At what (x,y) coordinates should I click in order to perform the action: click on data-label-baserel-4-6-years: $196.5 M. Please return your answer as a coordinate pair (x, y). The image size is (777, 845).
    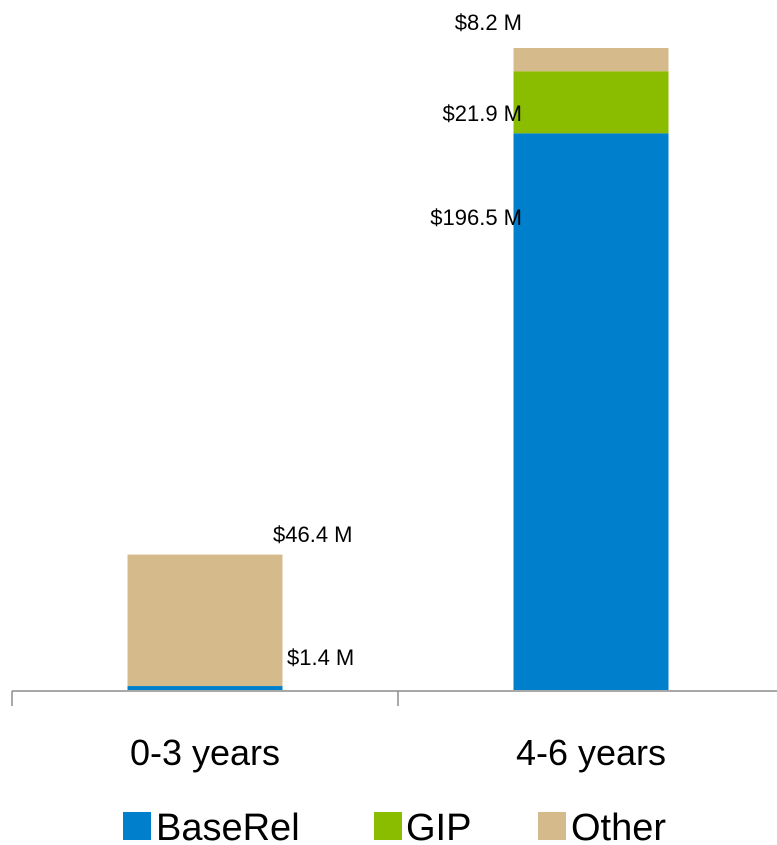
    Looking at the image, I should click on (476, 217).